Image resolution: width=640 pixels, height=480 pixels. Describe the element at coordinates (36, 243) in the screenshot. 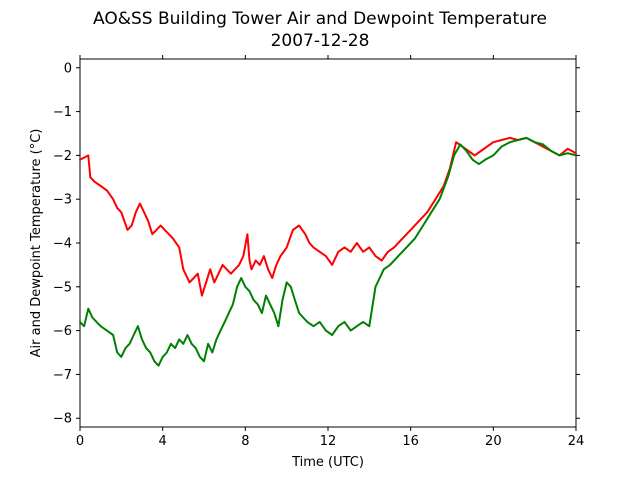

I see `y-axis-label: Air and Dewpoint Temperature (°C)` at that location.